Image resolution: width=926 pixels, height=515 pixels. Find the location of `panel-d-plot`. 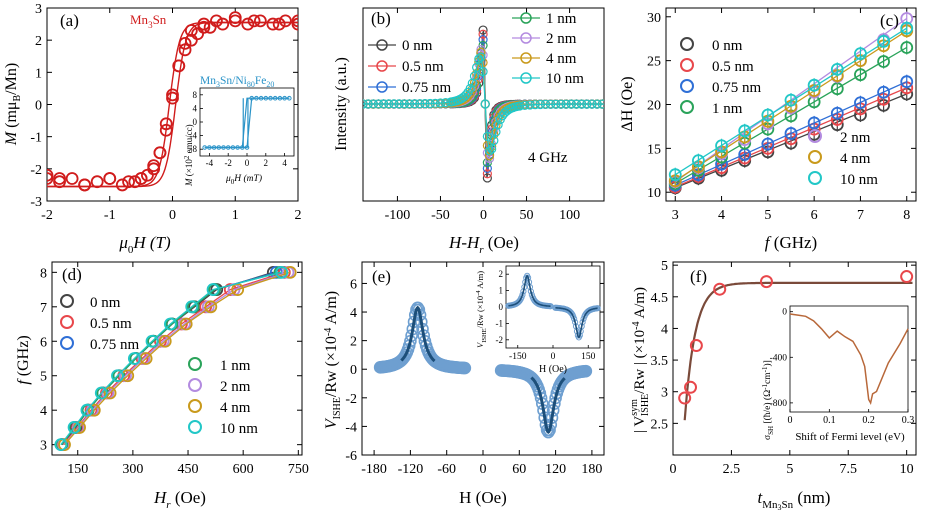

panel-d-plot is located at coordinates (175, 358).